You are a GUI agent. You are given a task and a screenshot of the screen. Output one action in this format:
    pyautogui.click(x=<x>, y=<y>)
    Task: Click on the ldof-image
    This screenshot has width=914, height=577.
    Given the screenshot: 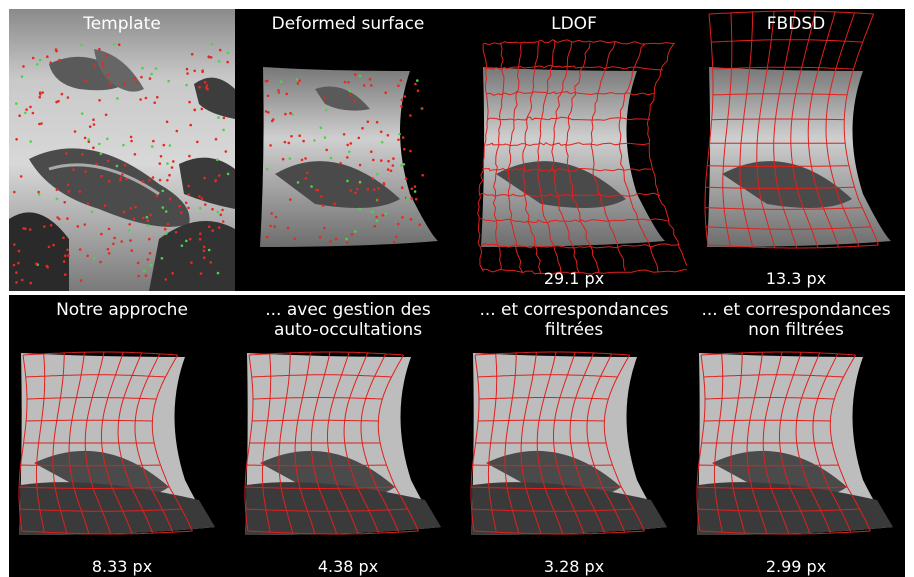 What is the action you would take?
    pyautogui.click(x=582, y=157)
    